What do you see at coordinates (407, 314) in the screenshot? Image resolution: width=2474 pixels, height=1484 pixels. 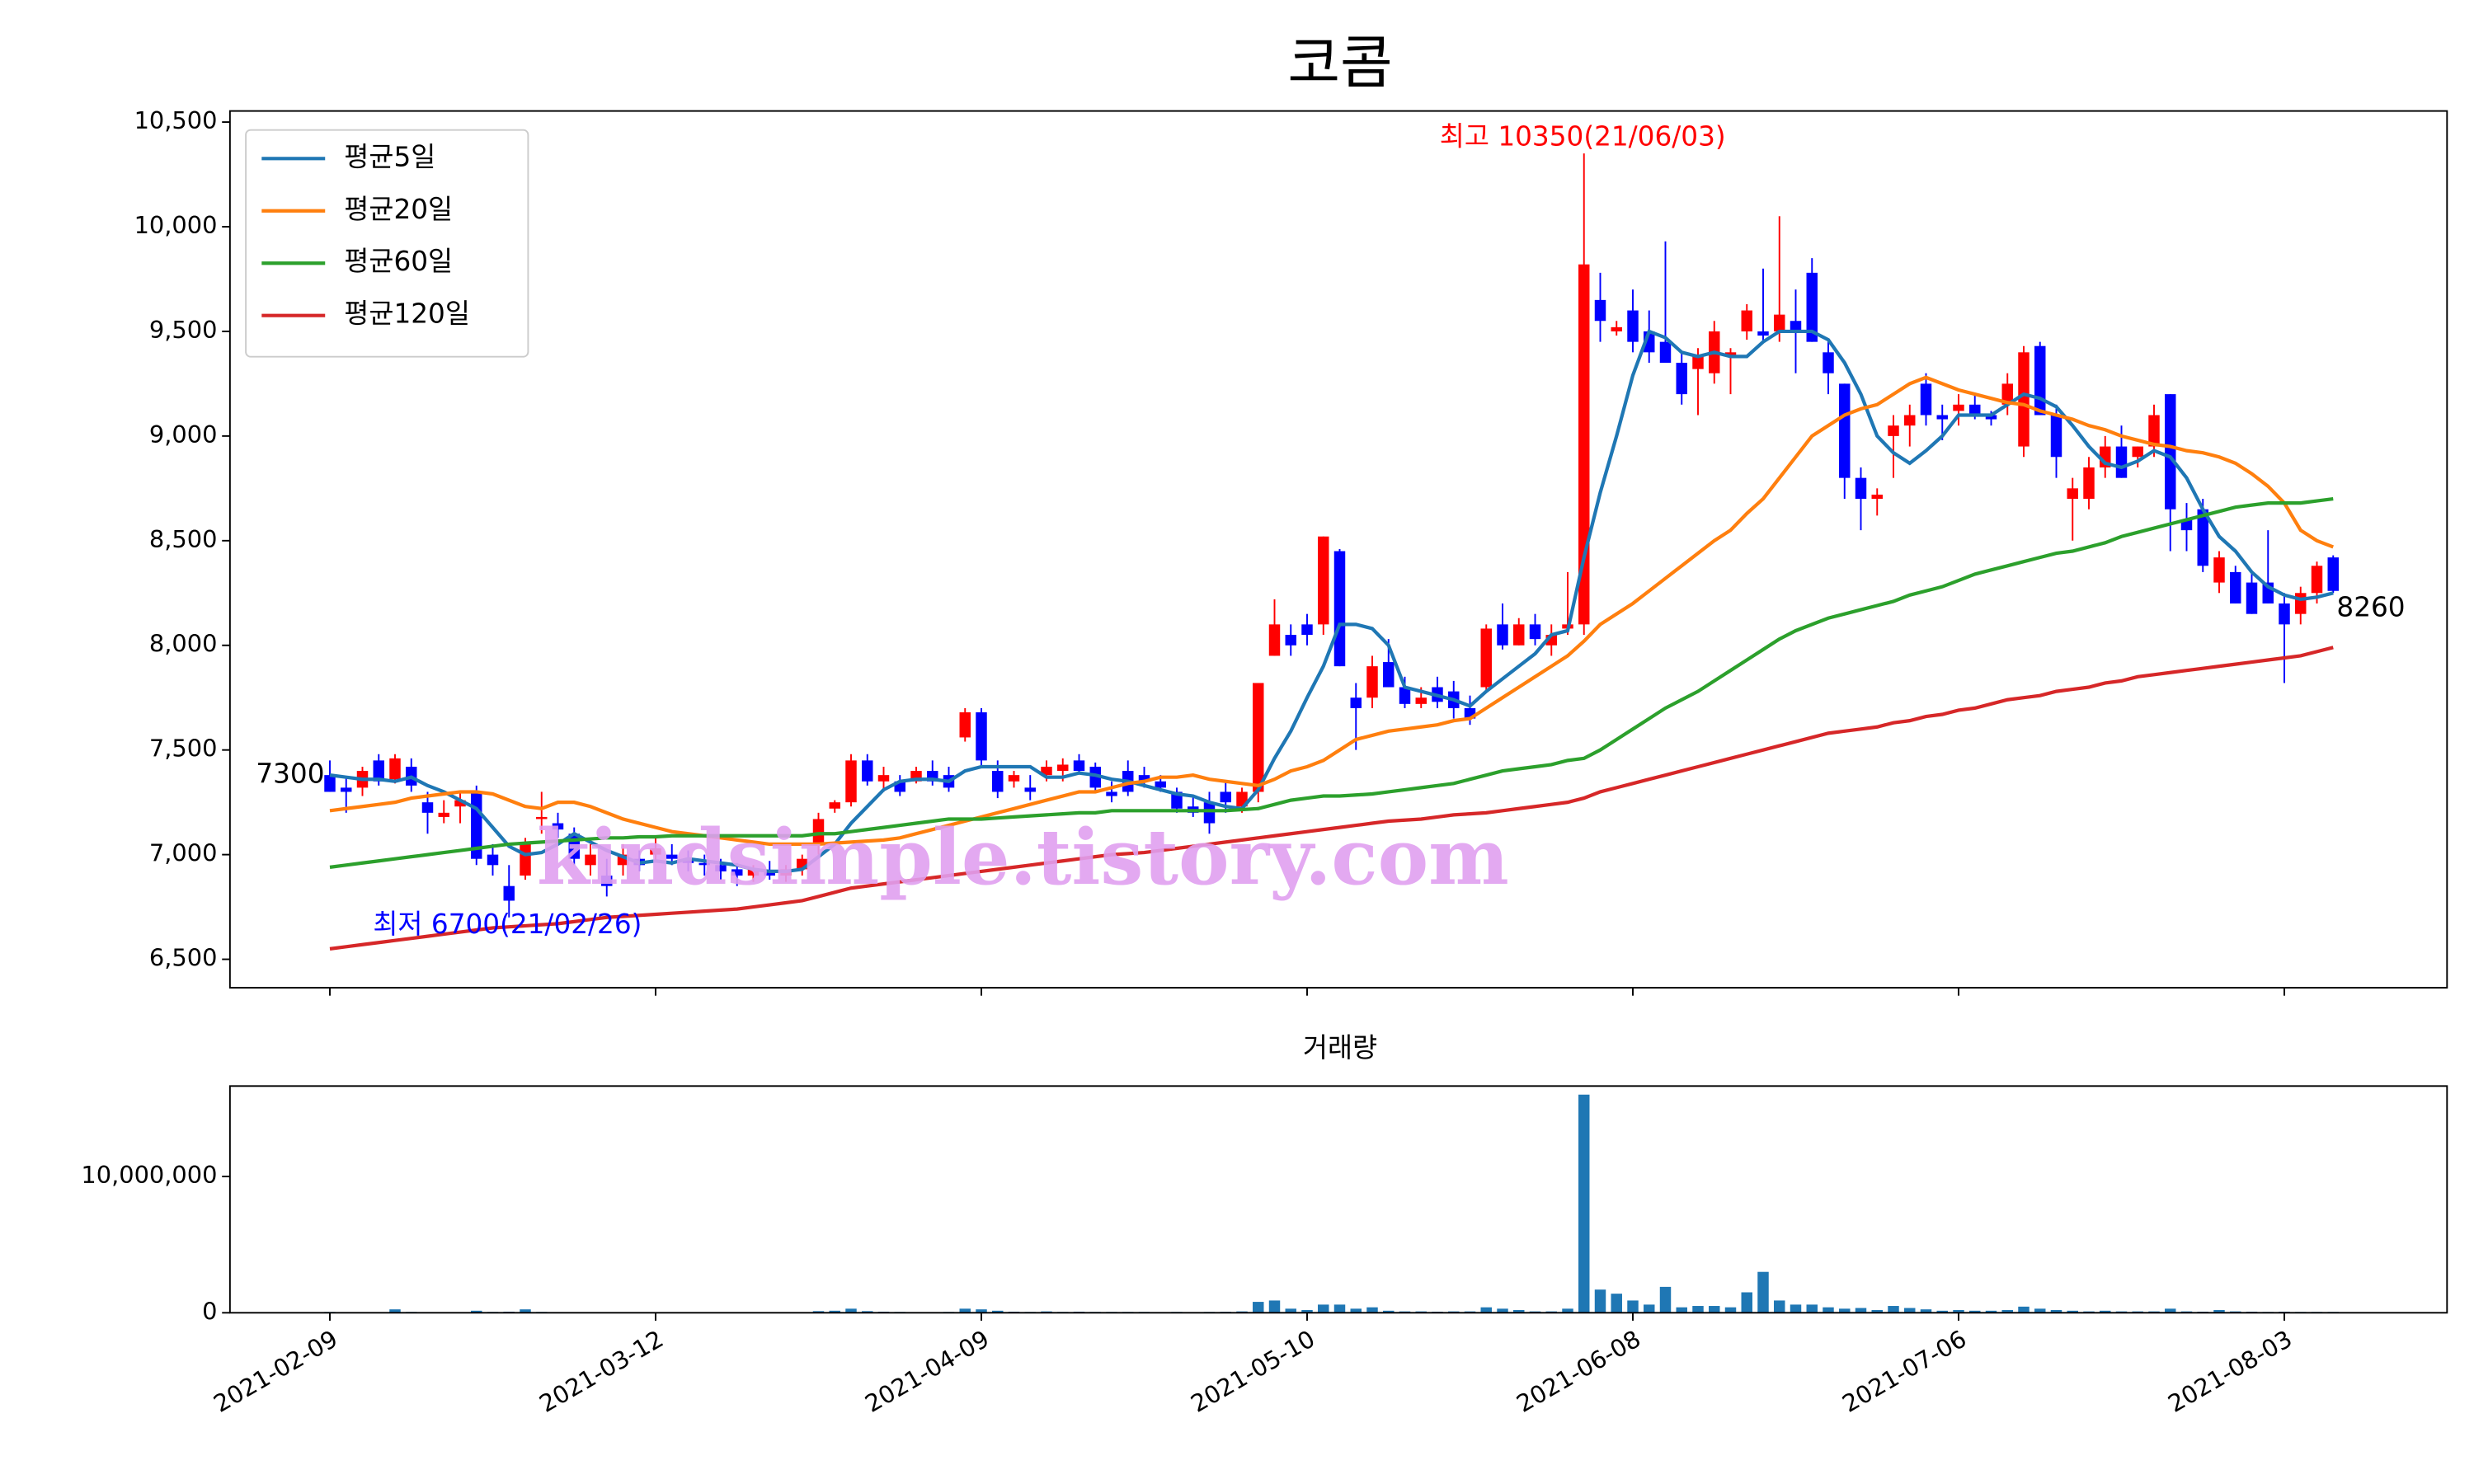 I see `legend-label: 평균120일` at bounding box center [407, 314].